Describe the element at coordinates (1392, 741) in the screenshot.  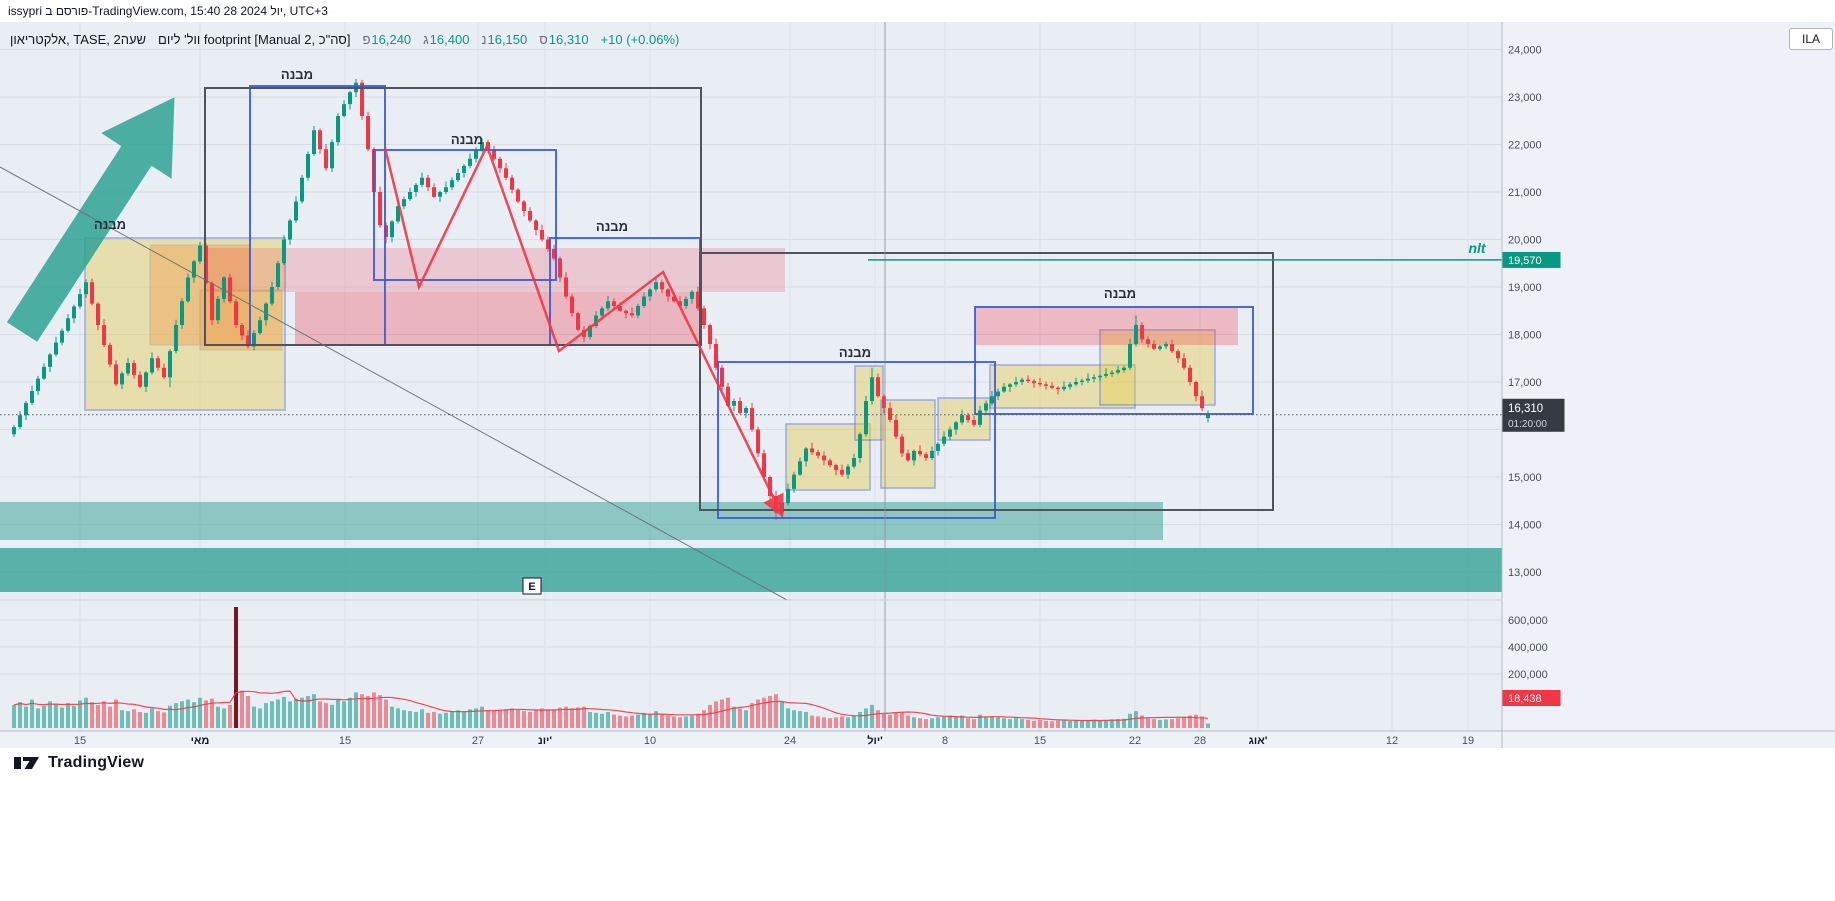
I see `time-axis-label: 12` at that location.